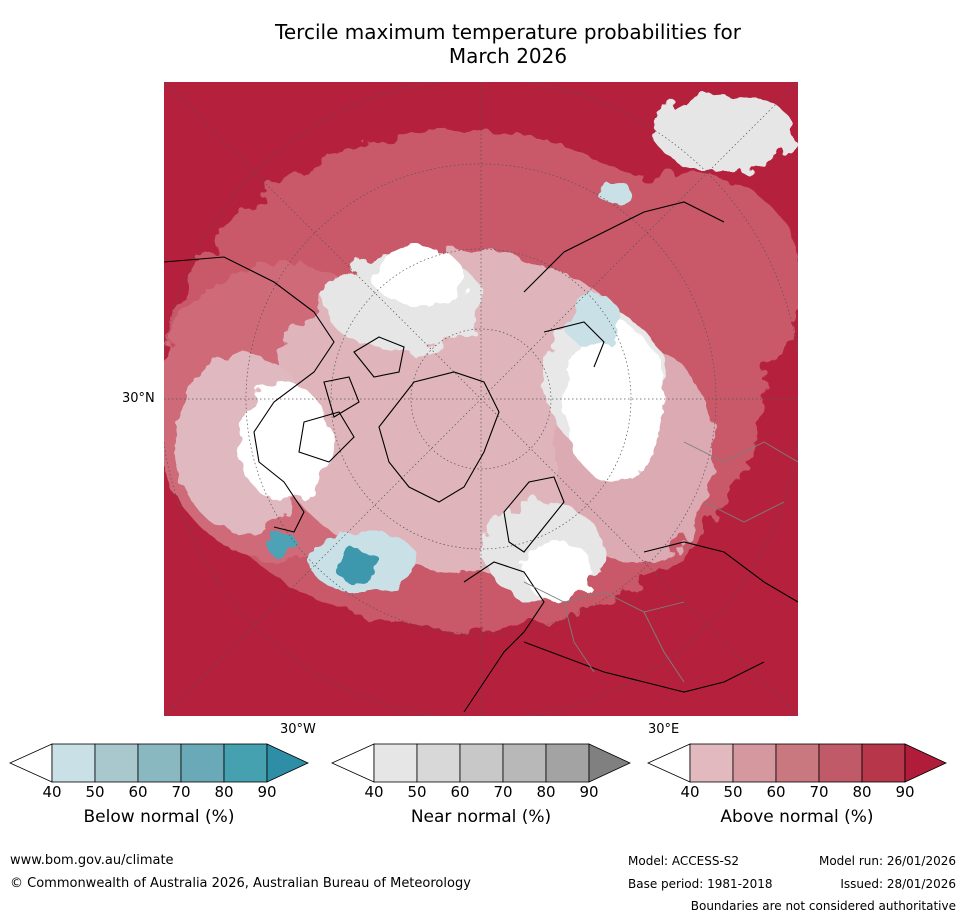  I want to click on colorbar-below-normal: 40 50 60 70 80 90 Below normal (%), so click(159, 793).